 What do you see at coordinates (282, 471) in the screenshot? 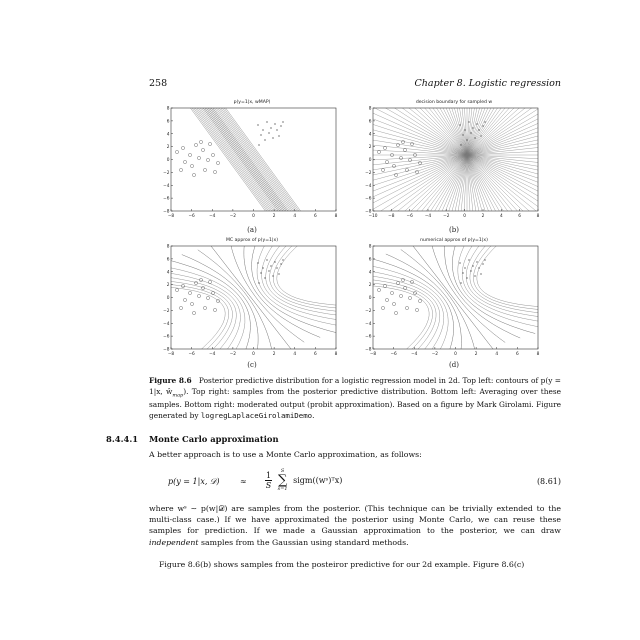
I see `sum-upper-limit: S` at bounding box center [282, 471].